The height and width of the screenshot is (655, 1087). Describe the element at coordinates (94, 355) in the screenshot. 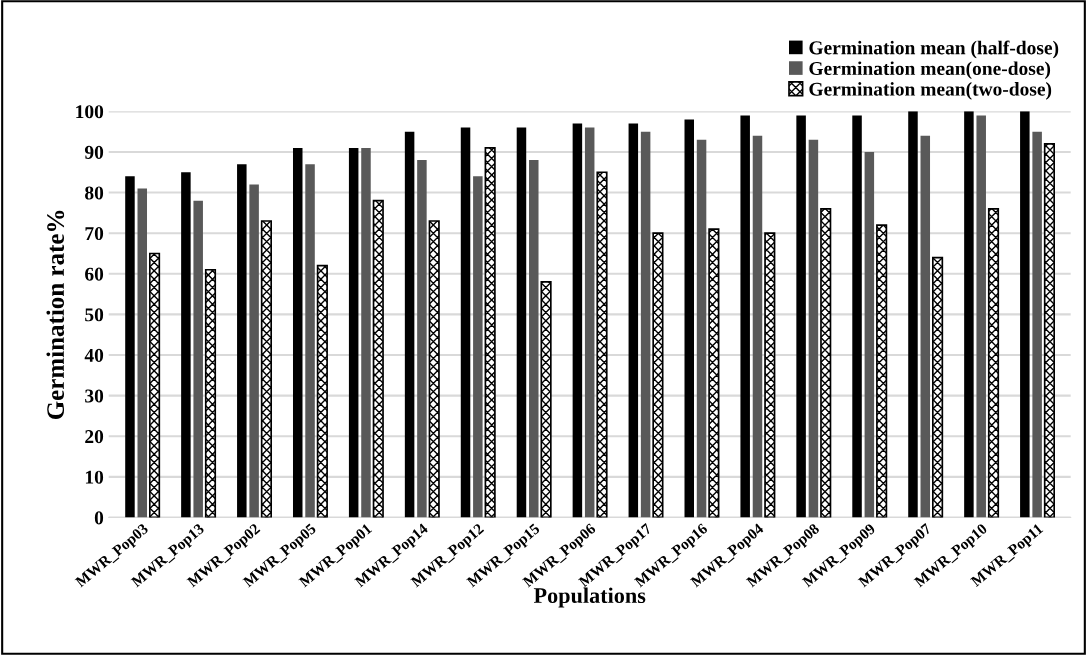

I see `y-tick-label: 40` at that location.